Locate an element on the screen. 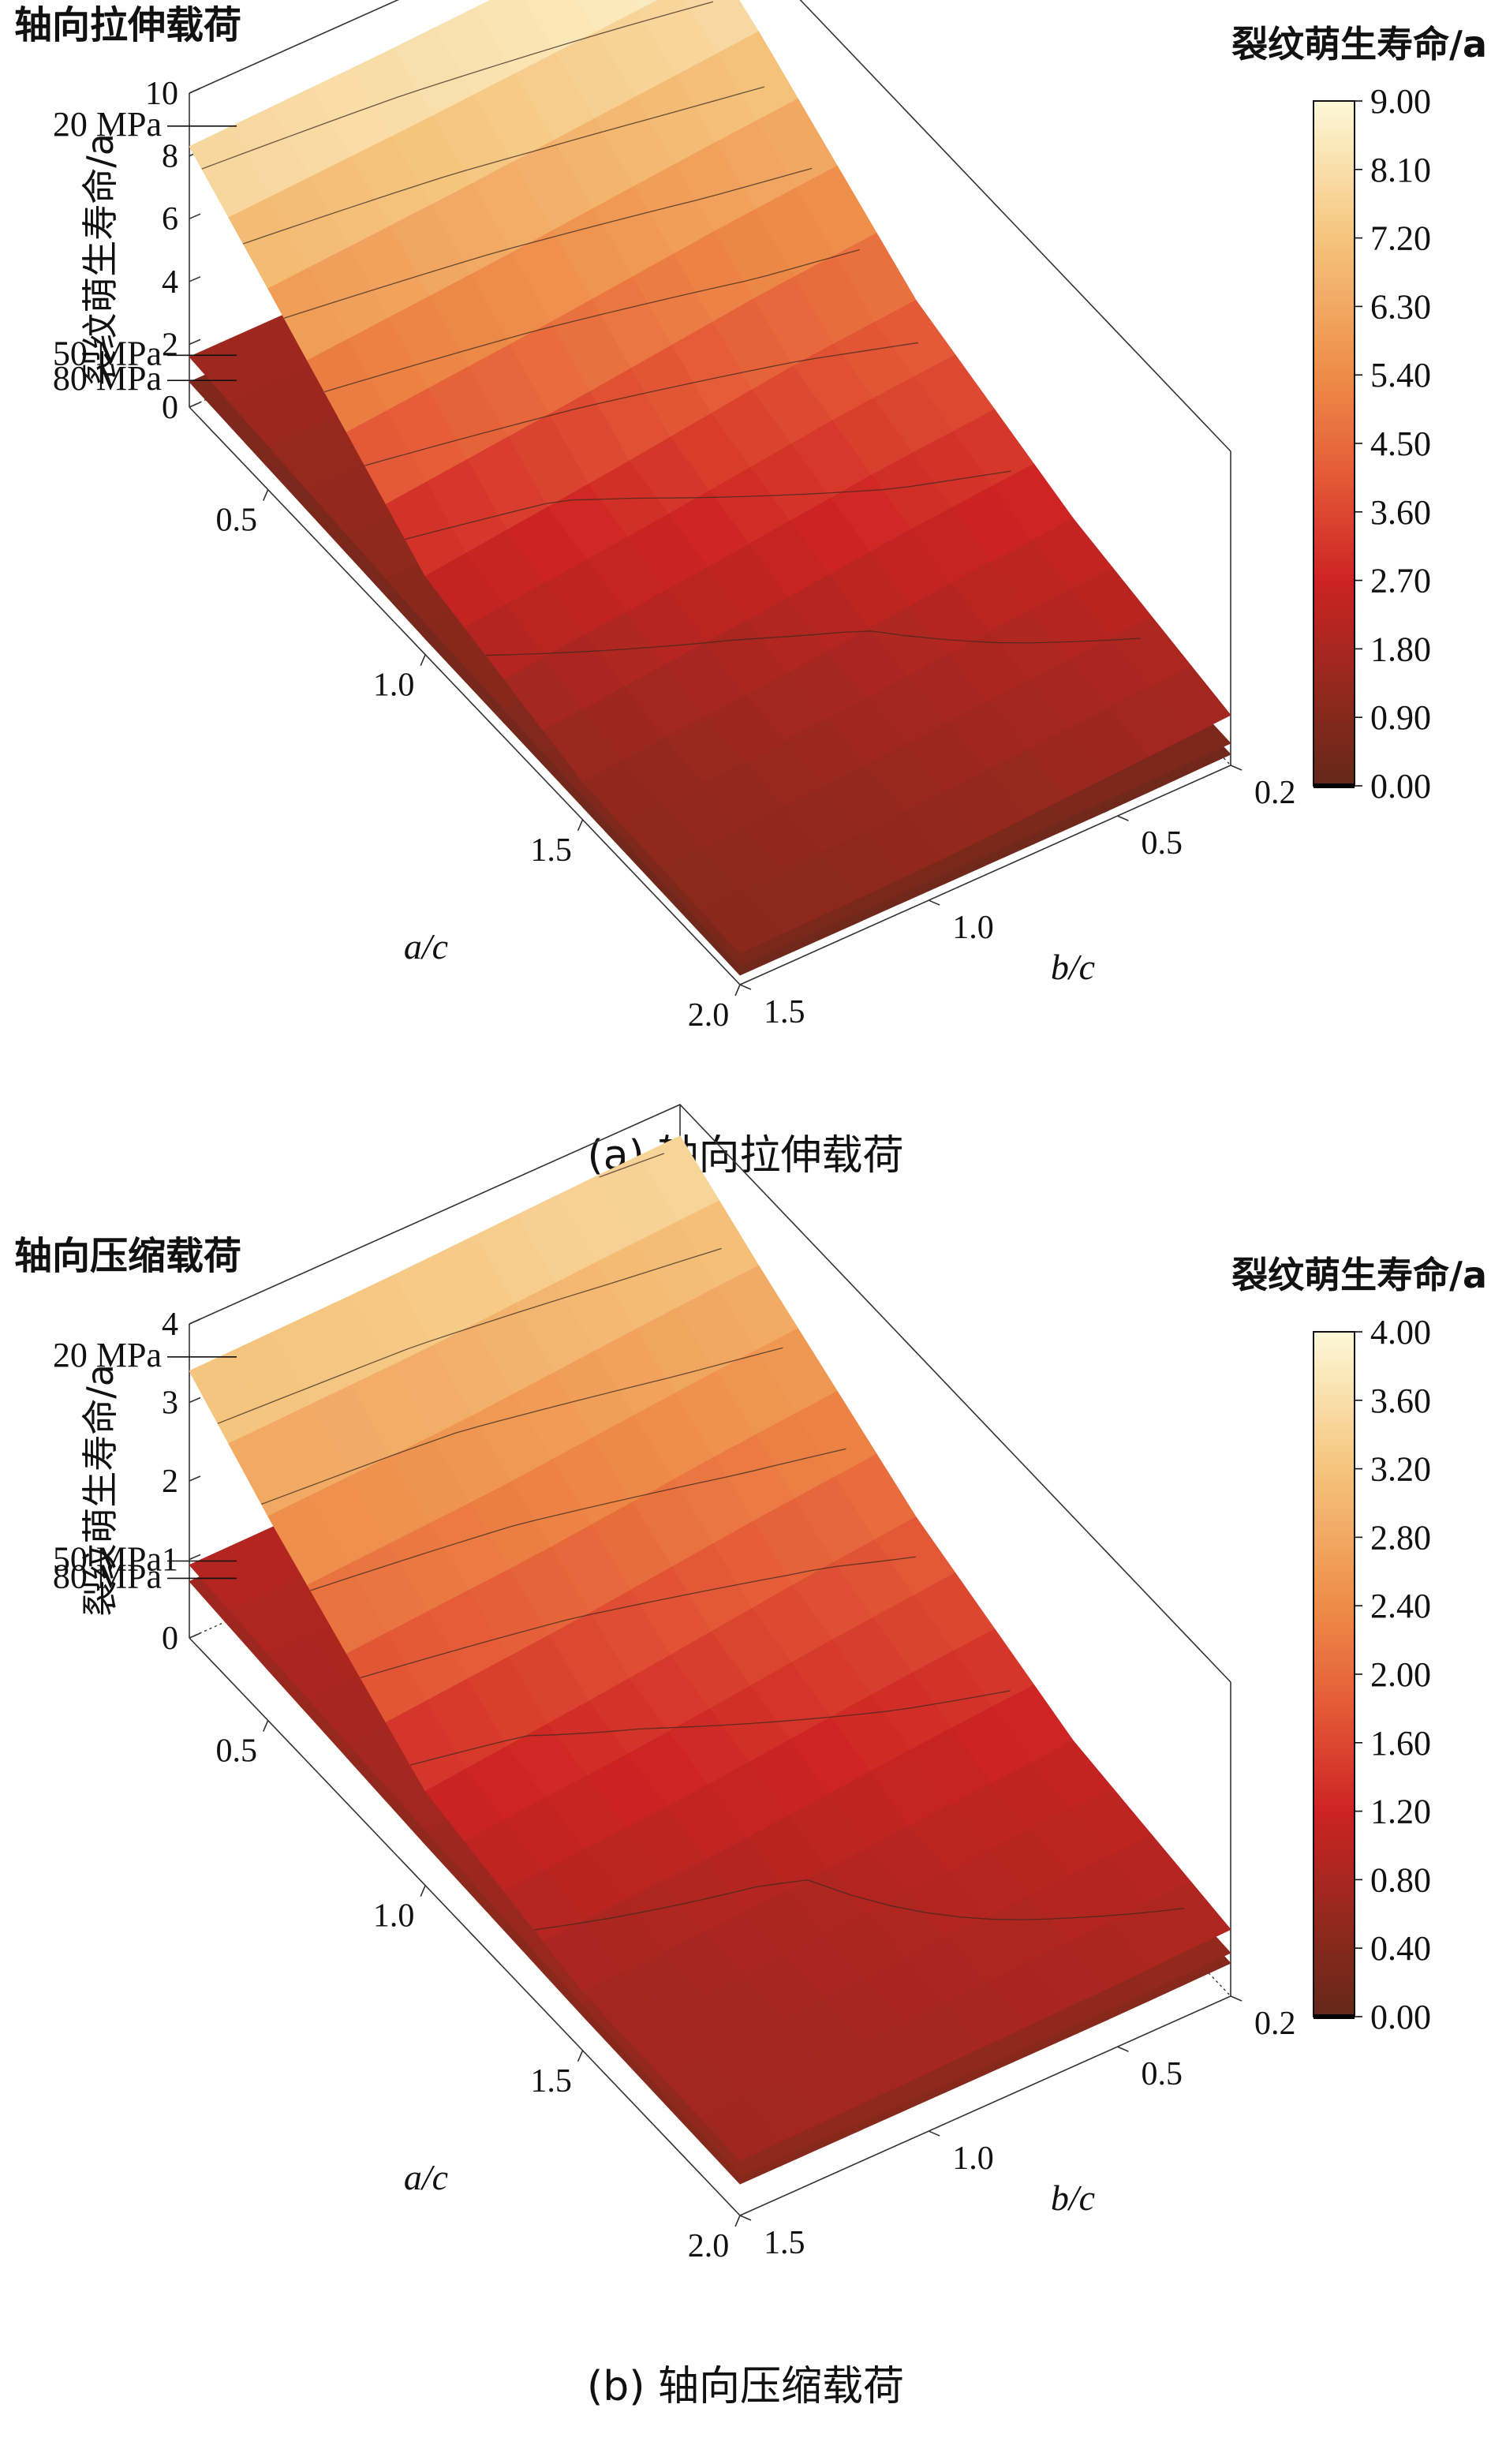  z-axis-label: 裂纹萌生寿命/a is located at coordinates (100, 259).